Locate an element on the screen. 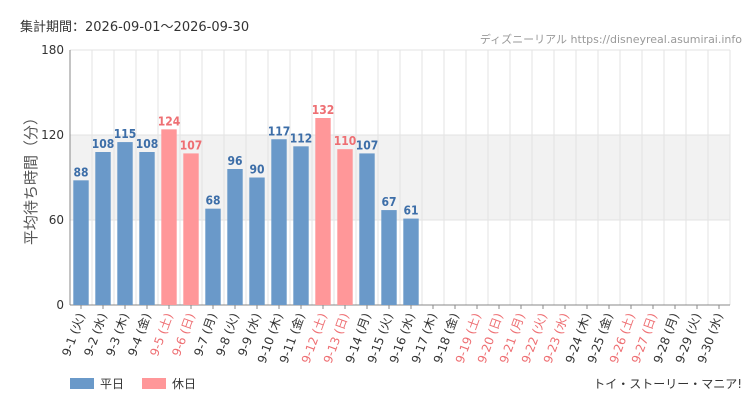 The width and height of the screenshot is (750, 410). data-label: 124 is located at coordinates (169, 121).